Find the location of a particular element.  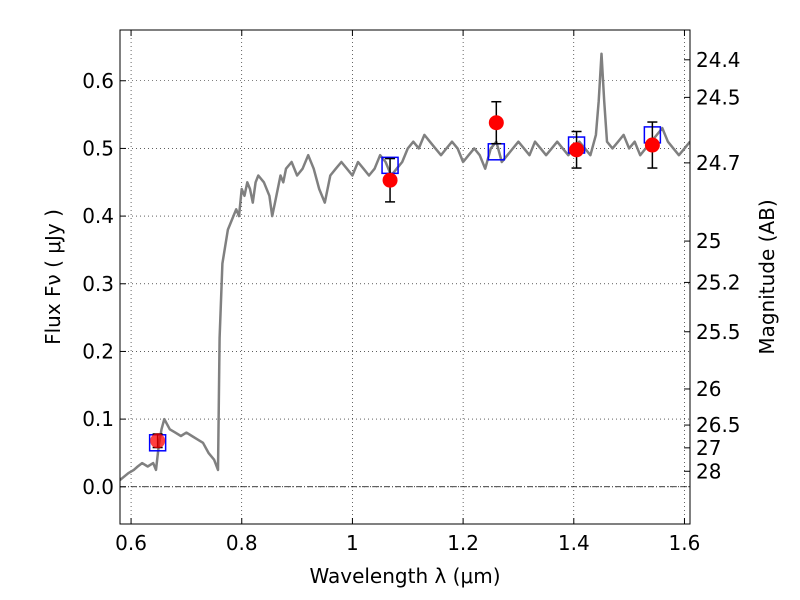

mag-tick-label: 25.5 is located at coordinates (718, 332).